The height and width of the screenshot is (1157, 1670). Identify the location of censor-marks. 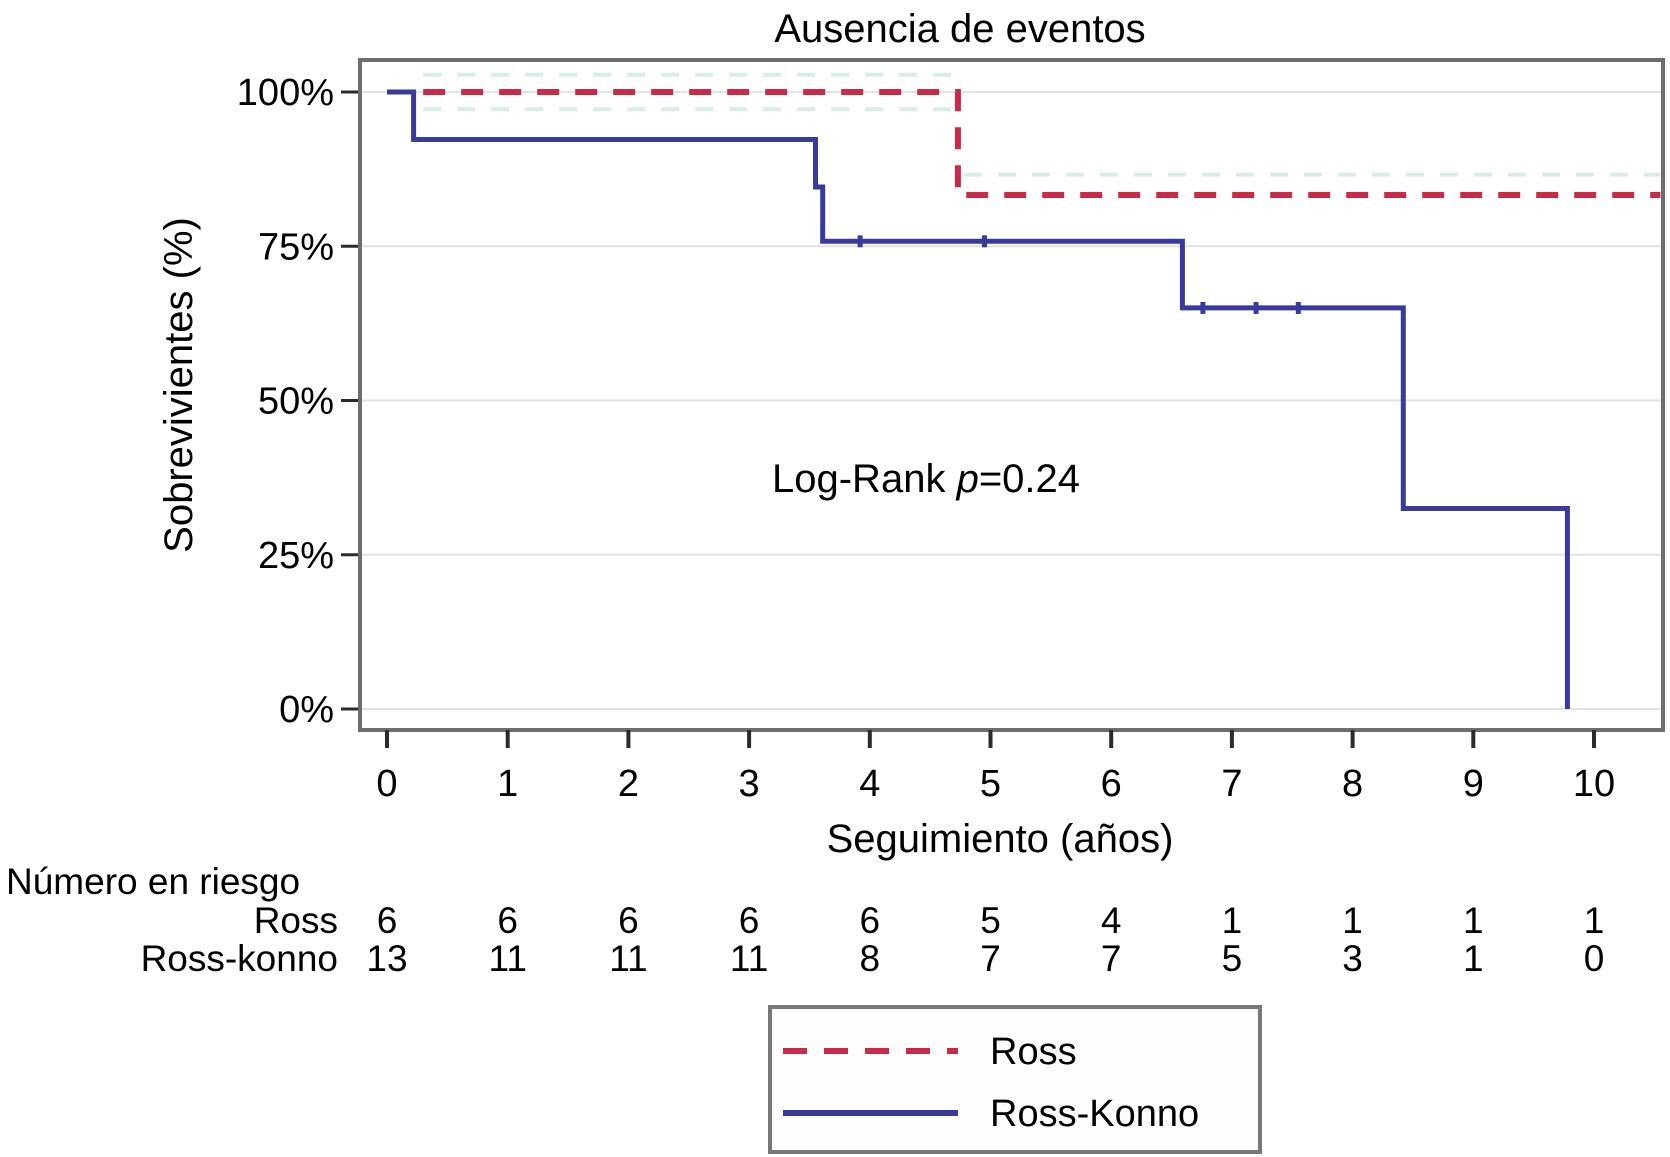
(1079, 274).